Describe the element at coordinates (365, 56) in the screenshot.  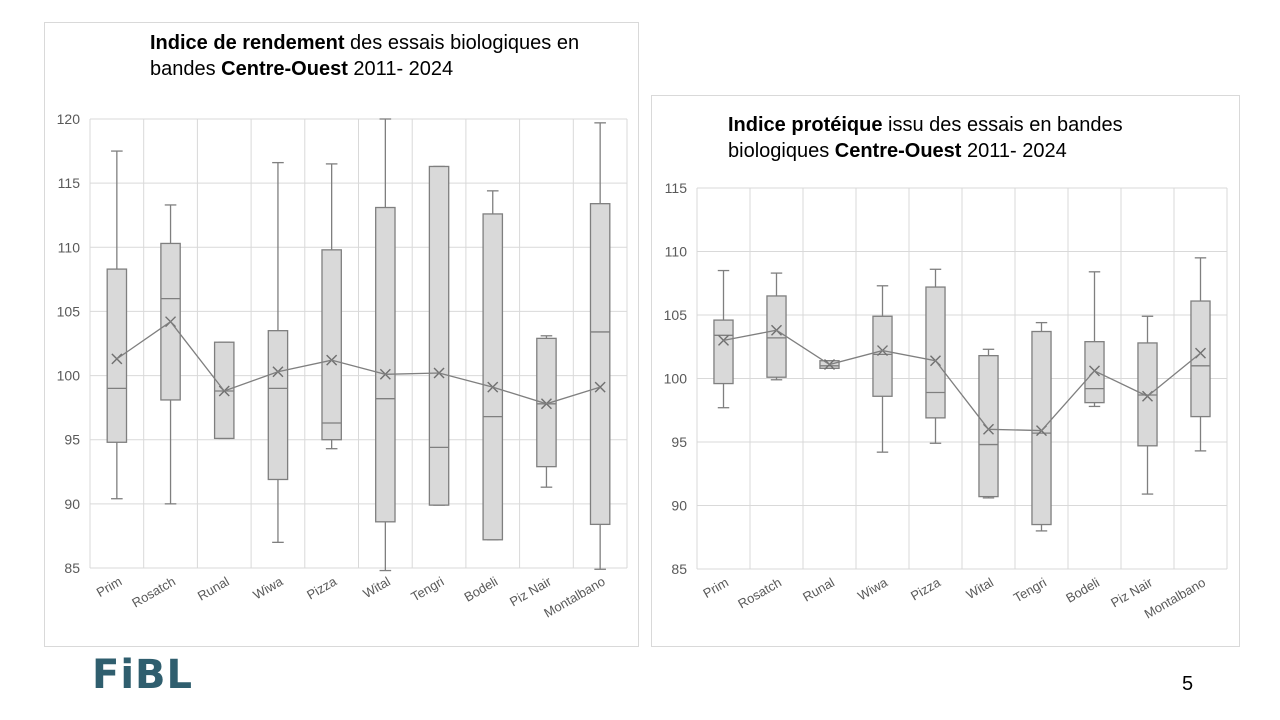
I see `title-part: des essais biologiques en bandes` at that location.